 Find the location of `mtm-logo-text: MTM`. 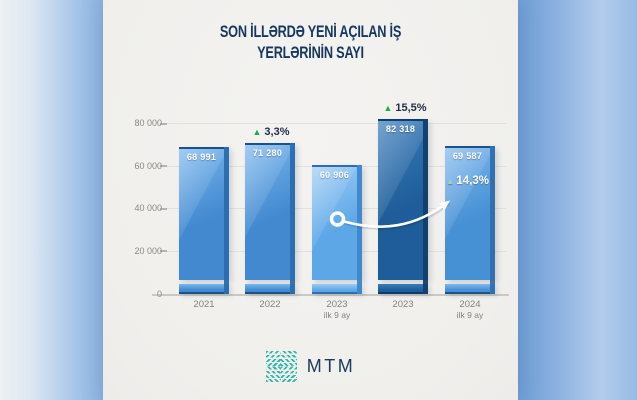

mtm-logo-text: MTM is located at coordinates (331, 365).